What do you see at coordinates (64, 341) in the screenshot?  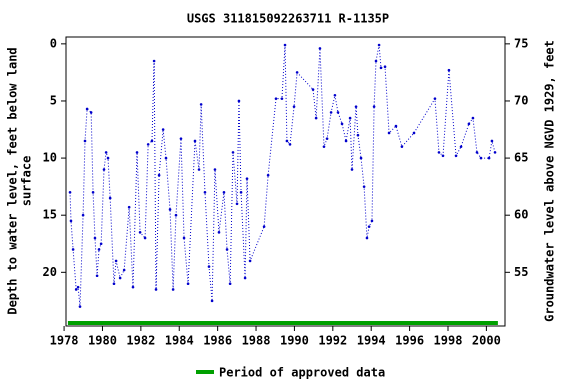 I see `x-tick-label: 1978` at bounding box center [64, 341].